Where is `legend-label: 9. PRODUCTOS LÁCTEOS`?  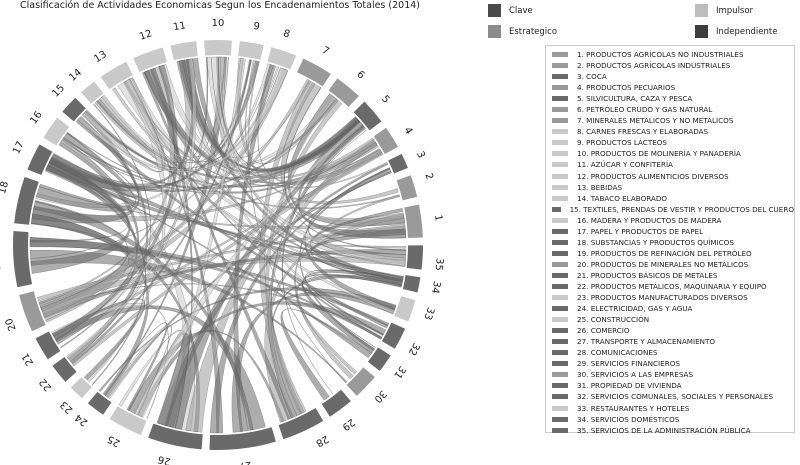
legend-label: 9. PRODUCTOS LÁCTEOS is located at coordinates (622, 143).